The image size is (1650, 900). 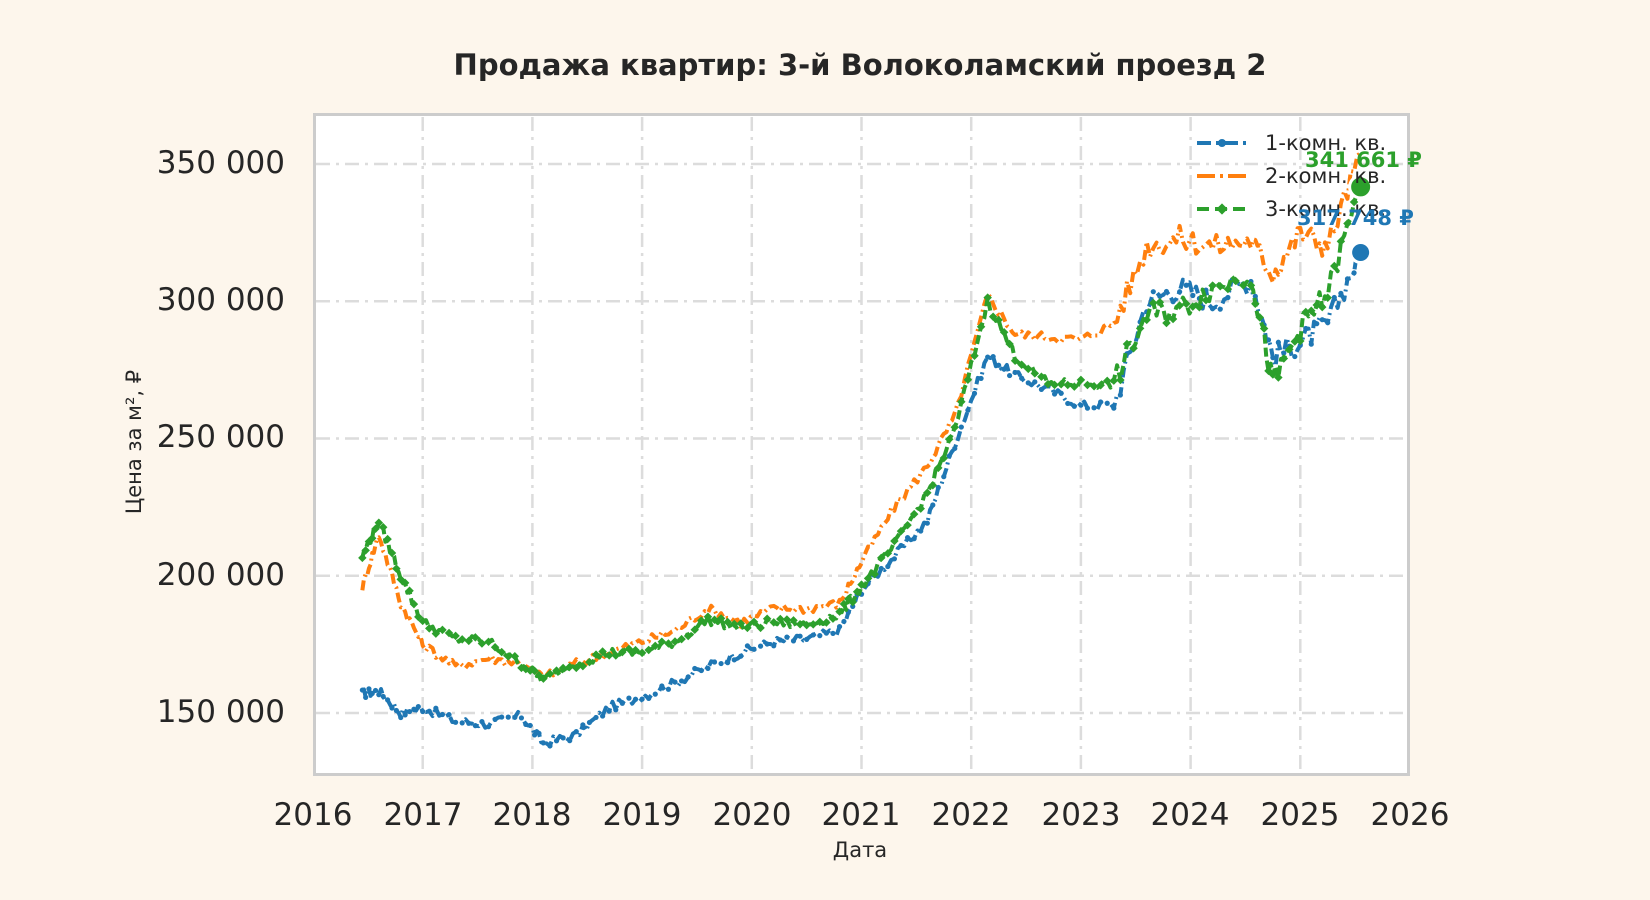 What do you see at coordinates (1300, 815) in the screenshot?
I see `x-tick: 2025` at bounding box center [1300, 815].